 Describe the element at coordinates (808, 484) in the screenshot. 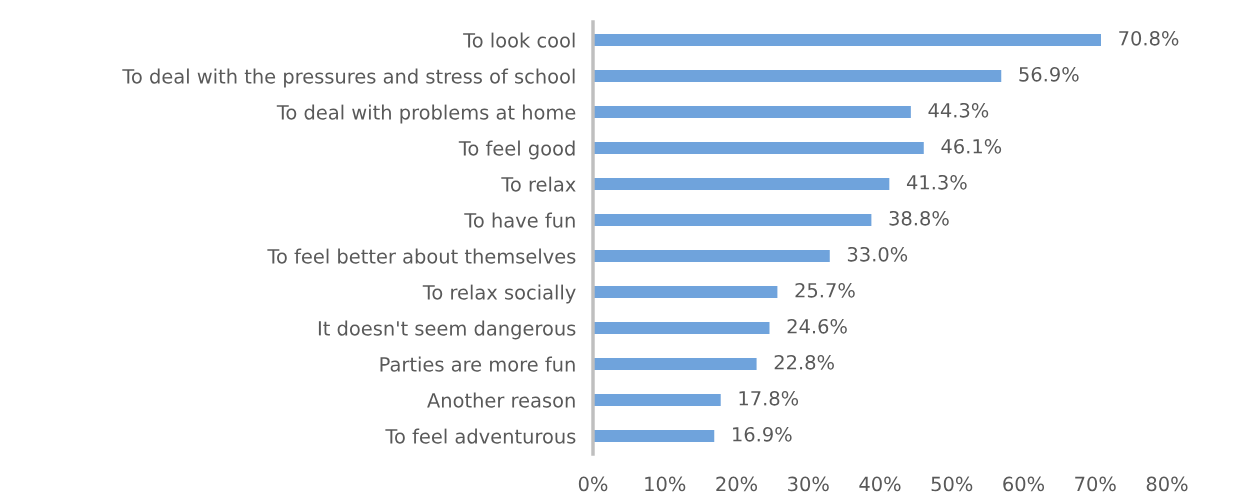

I see `x-tick-label: 30%` at that location.